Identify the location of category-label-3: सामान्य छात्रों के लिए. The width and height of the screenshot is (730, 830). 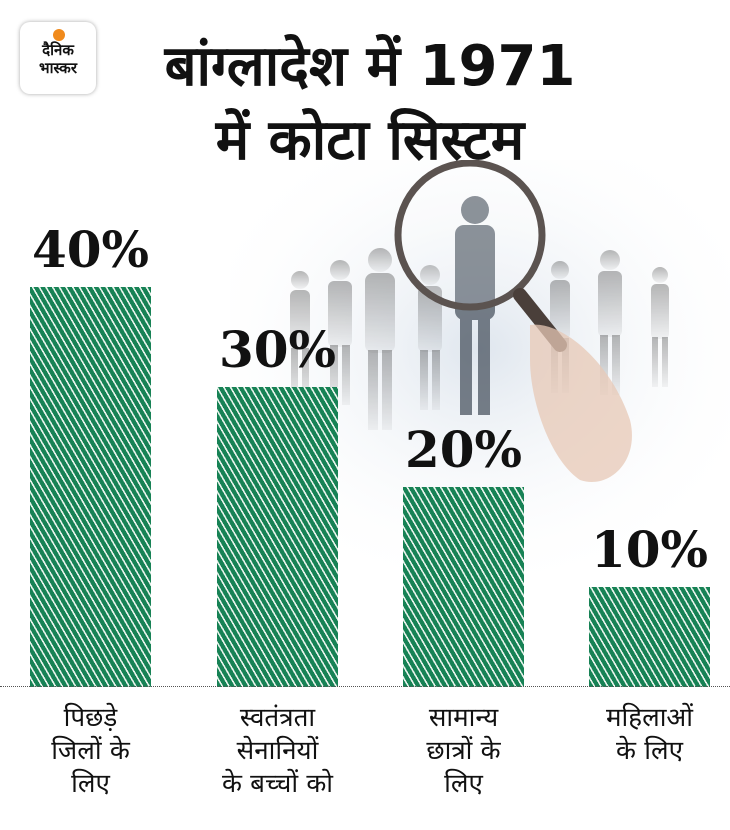
(464, 751).